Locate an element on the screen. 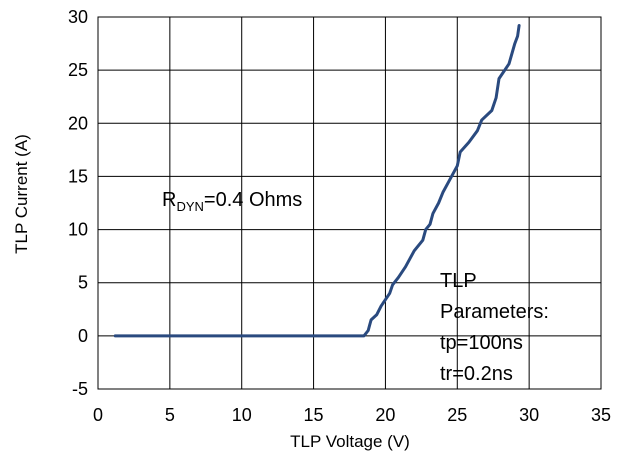 This screenshot has width=625, height=454. x-tick-label-6: 30 is located at coordinates (529, 415).